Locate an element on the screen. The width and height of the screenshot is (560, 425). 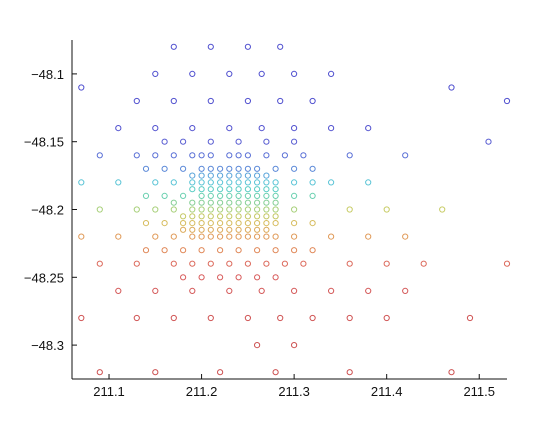
y-tick-label: −48.1 is located at coordinates (47, 74).